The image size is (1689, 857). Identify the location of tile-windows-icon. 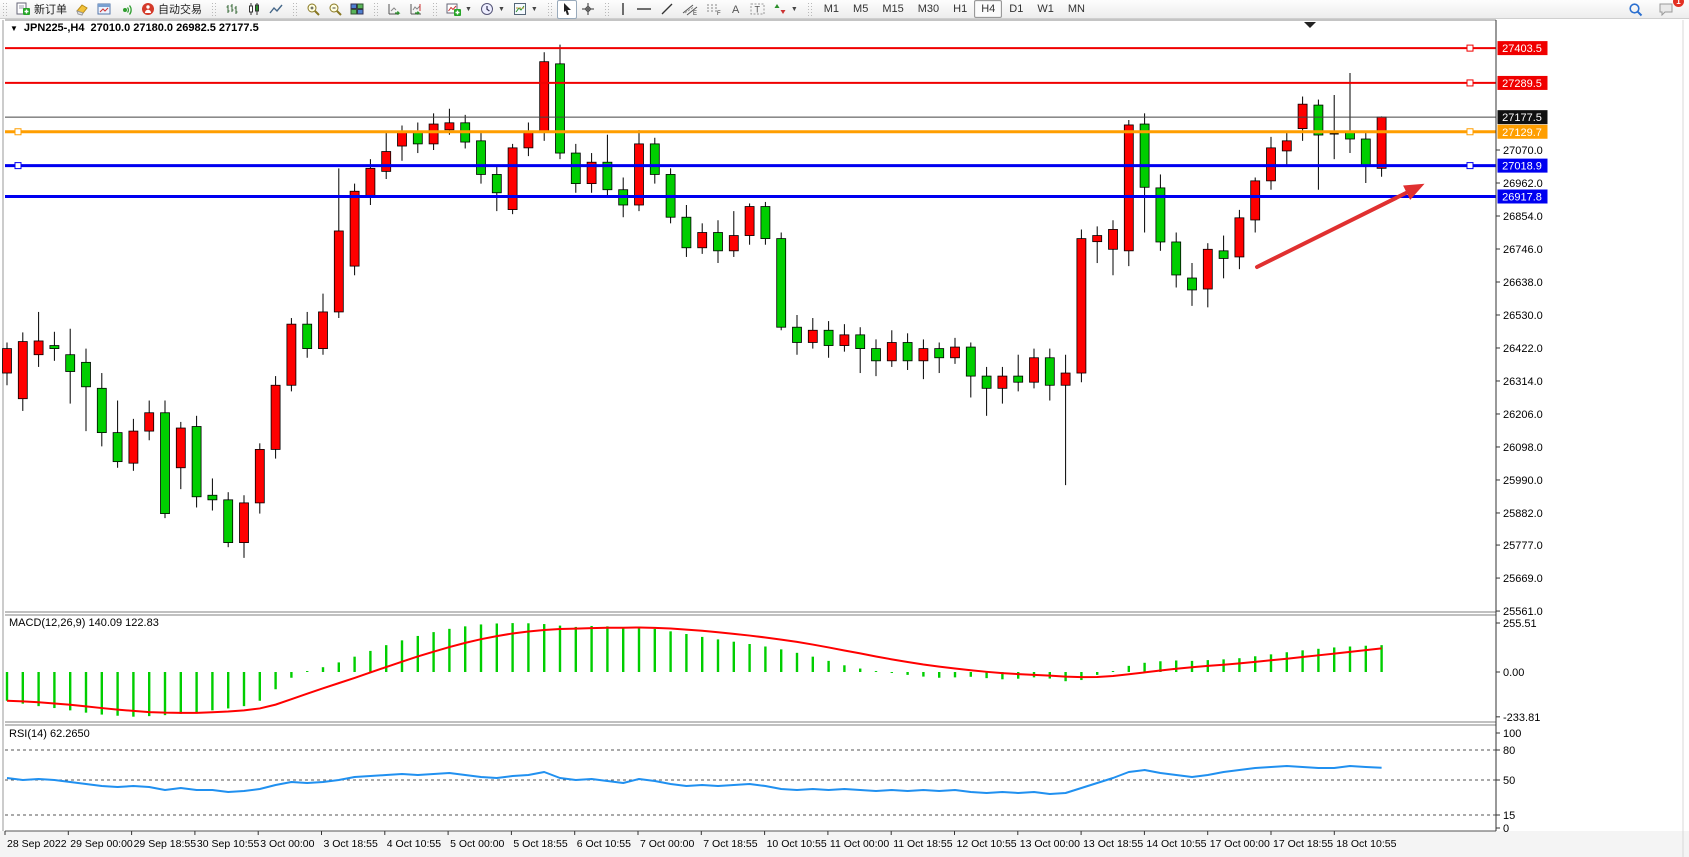
(357, 9).